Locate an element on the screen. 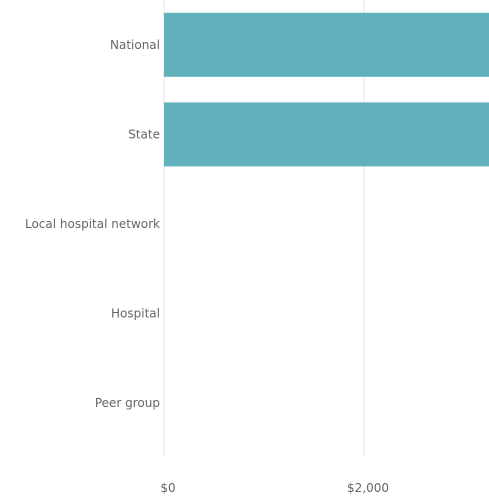  category-label: Local hospital network is located at coordinates (92, 224).